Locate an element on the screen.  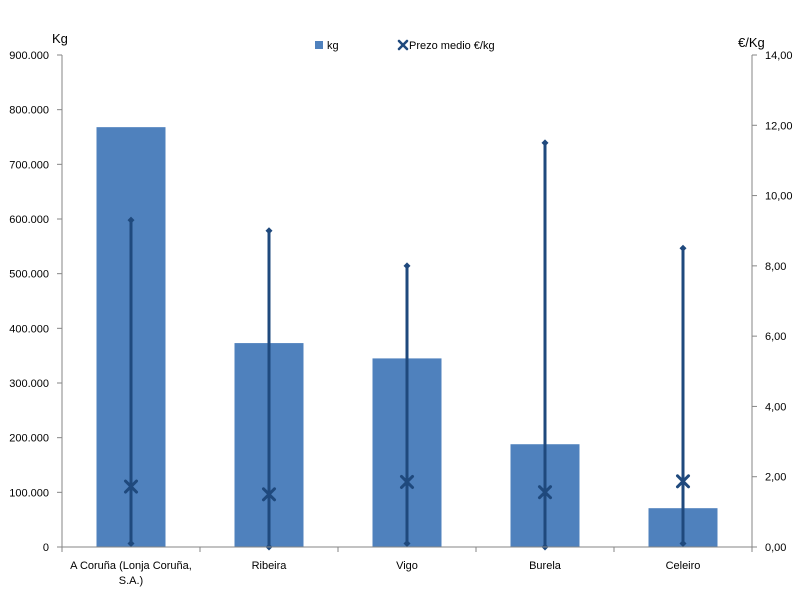
category-label-0: A Coruña (Lonja Coruña, S.A.) is located at coordinates (131, 573).